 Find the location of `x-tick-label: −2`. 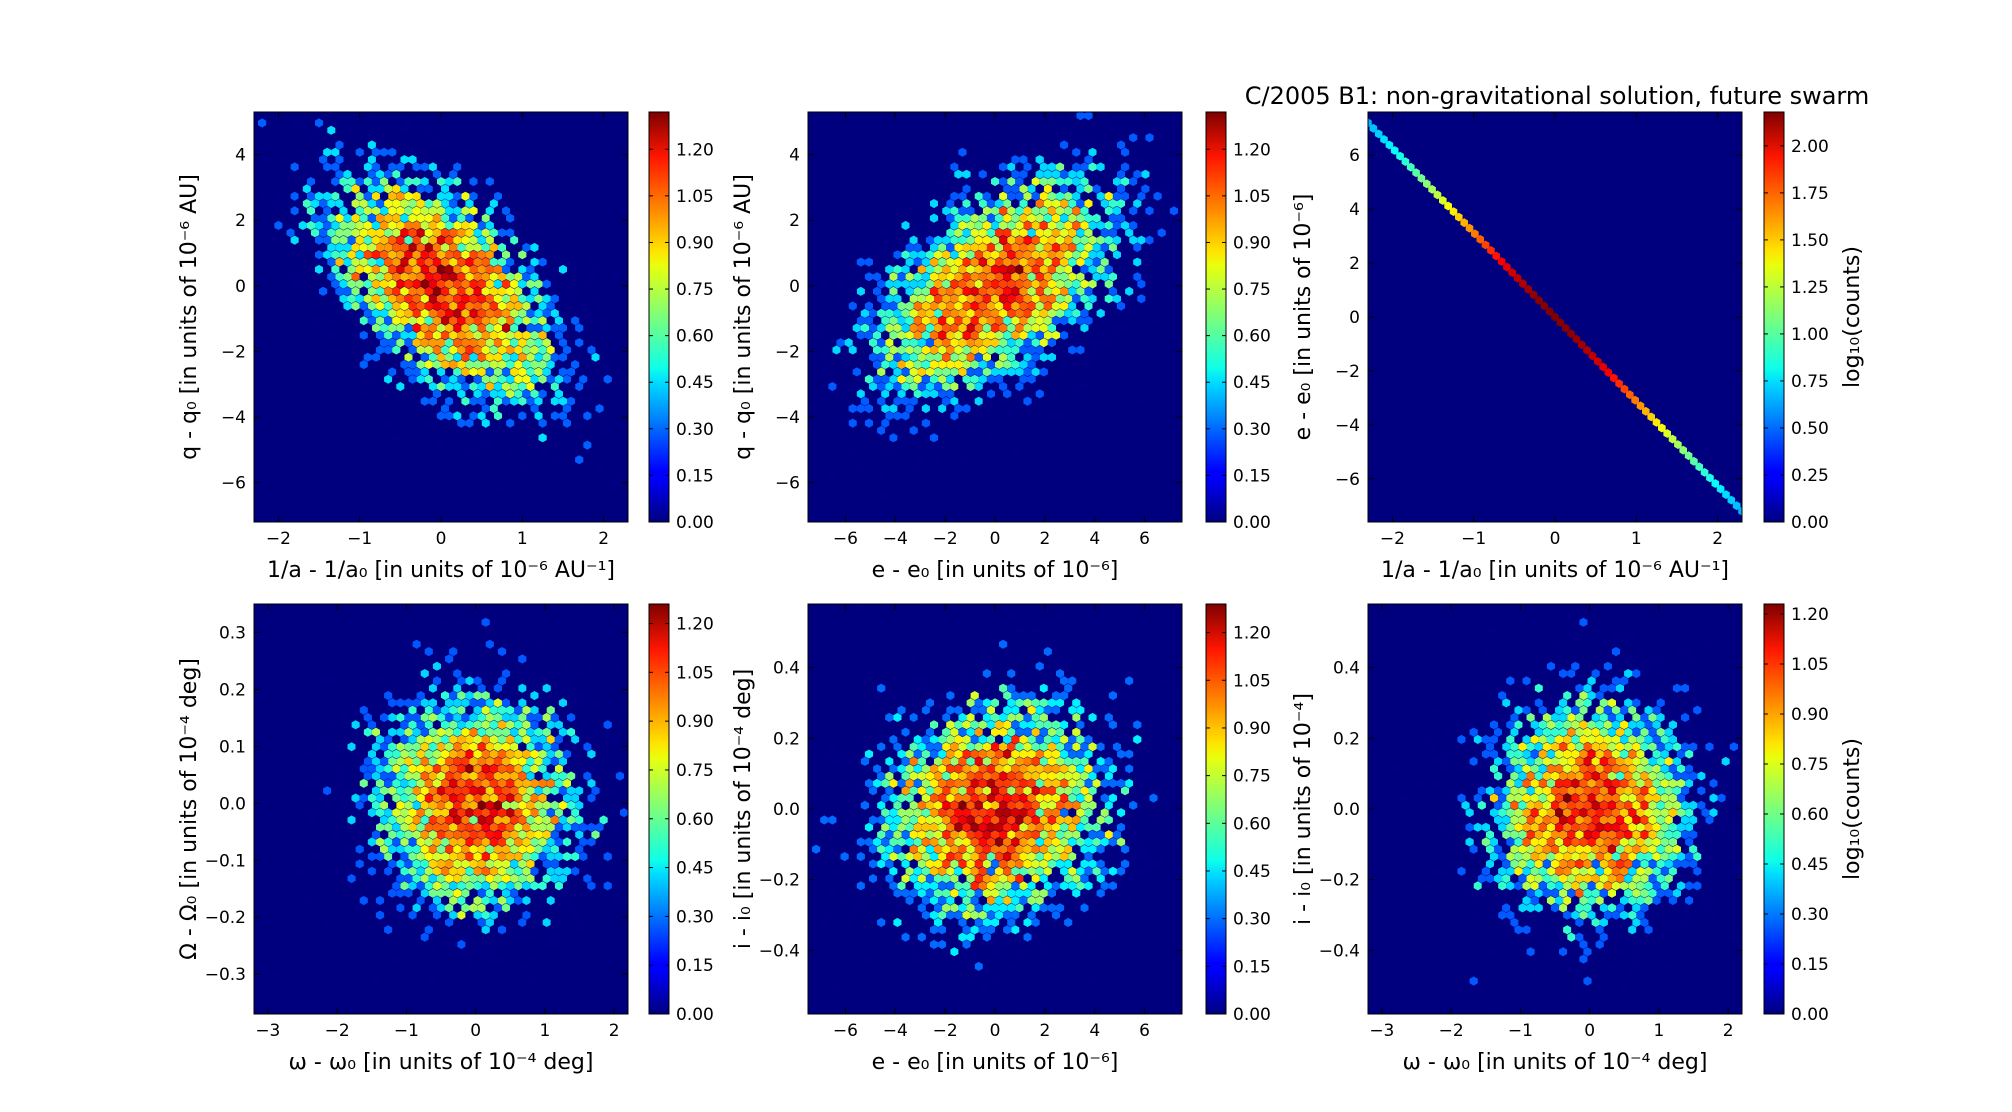

x-tick-label: −2 is located at coordinates (337, 1031).